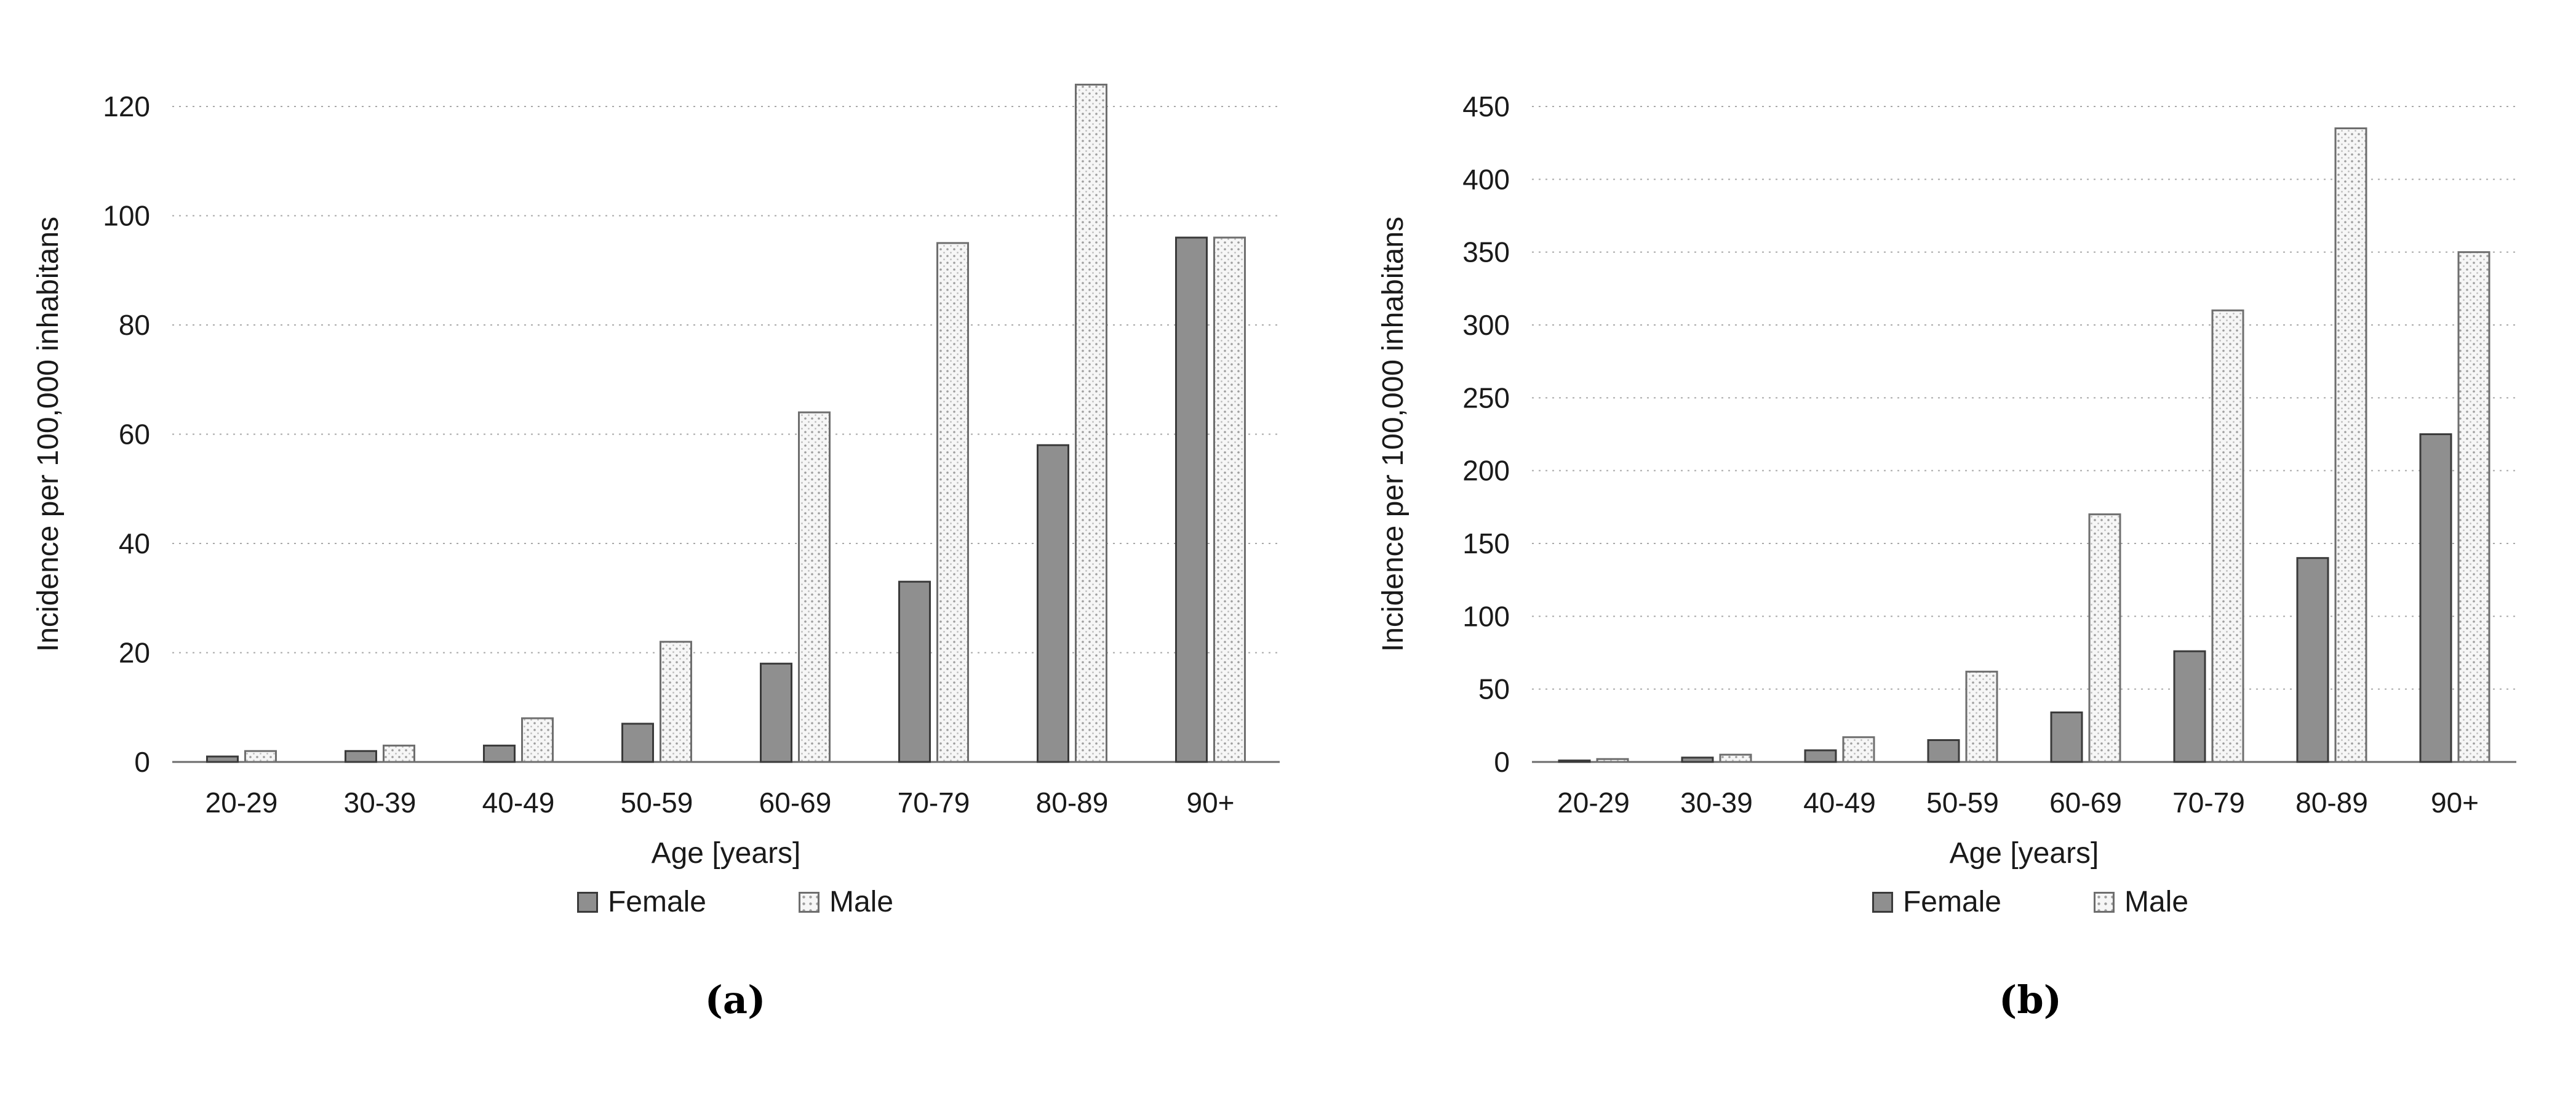  What do you see at coordinates (134, 325) in the screenshot?
I see `y-tick-label: 80` at bounding box center [134, 325].